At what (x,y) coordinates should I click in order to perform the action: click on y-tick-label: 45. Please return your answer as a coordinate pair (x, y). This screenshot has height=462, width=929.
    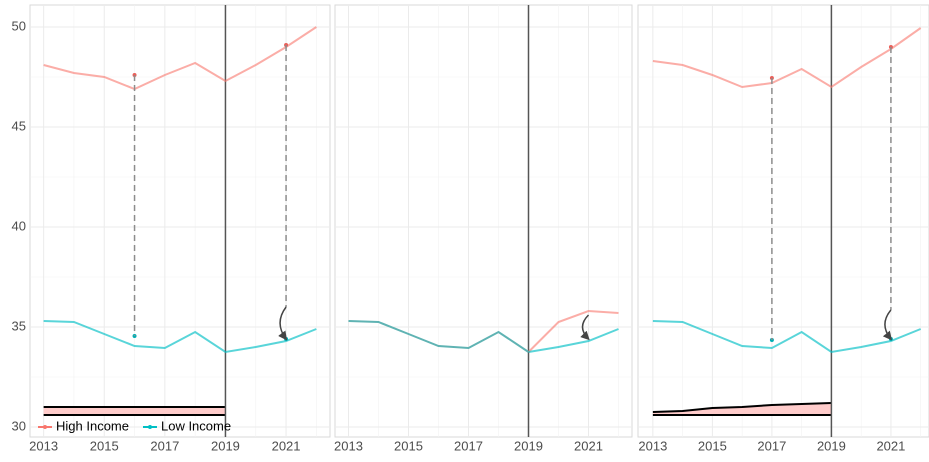
    Looking at the image, I should click on (19, 125).